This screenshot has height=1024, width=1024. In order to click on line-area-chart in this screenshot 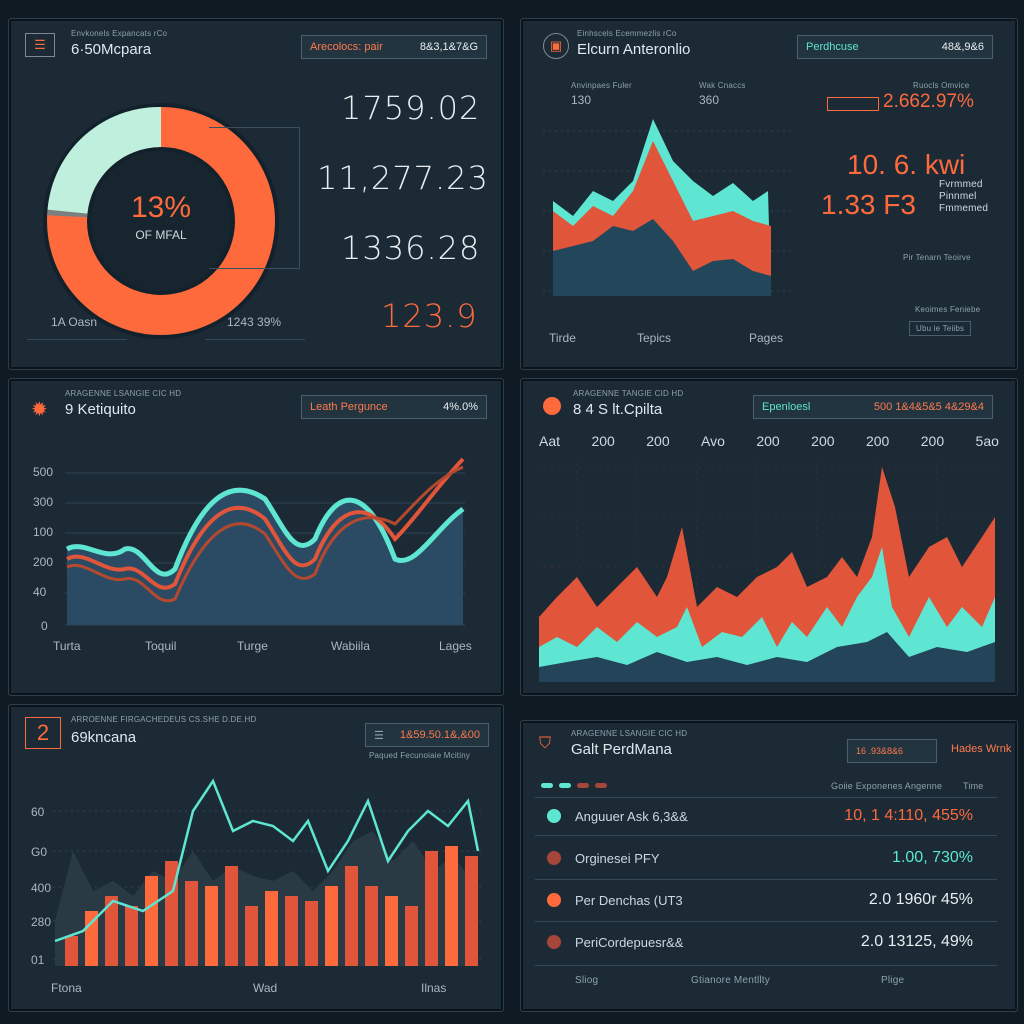, I will do `click(265, 541)`.